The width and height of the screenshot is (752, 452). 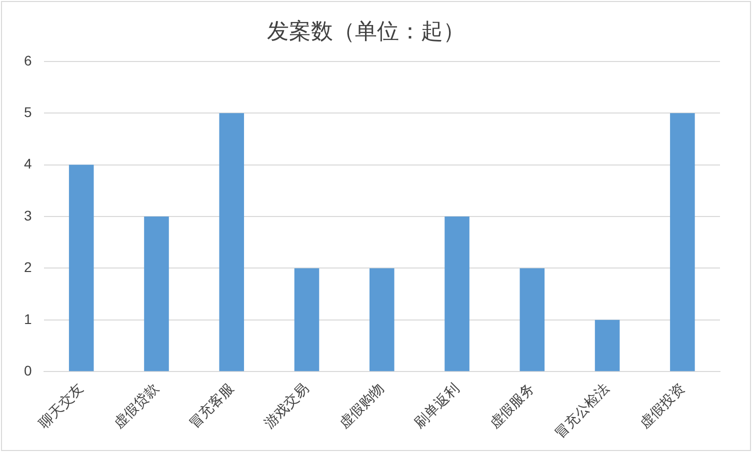 I want to click on x-tick-label: 聊天交友, so click(x=60, y=406).